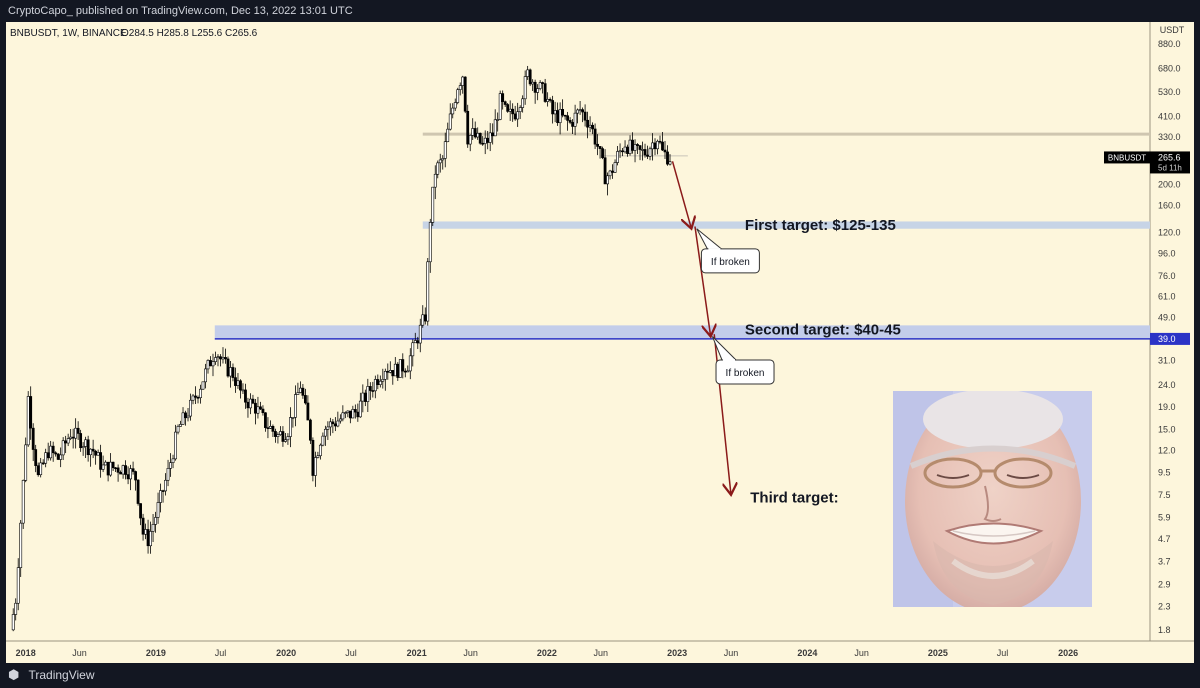  Describe the element at coordinates (807, 653) in the screenshot. I see `x-tick-label-12: 2024` at that location.